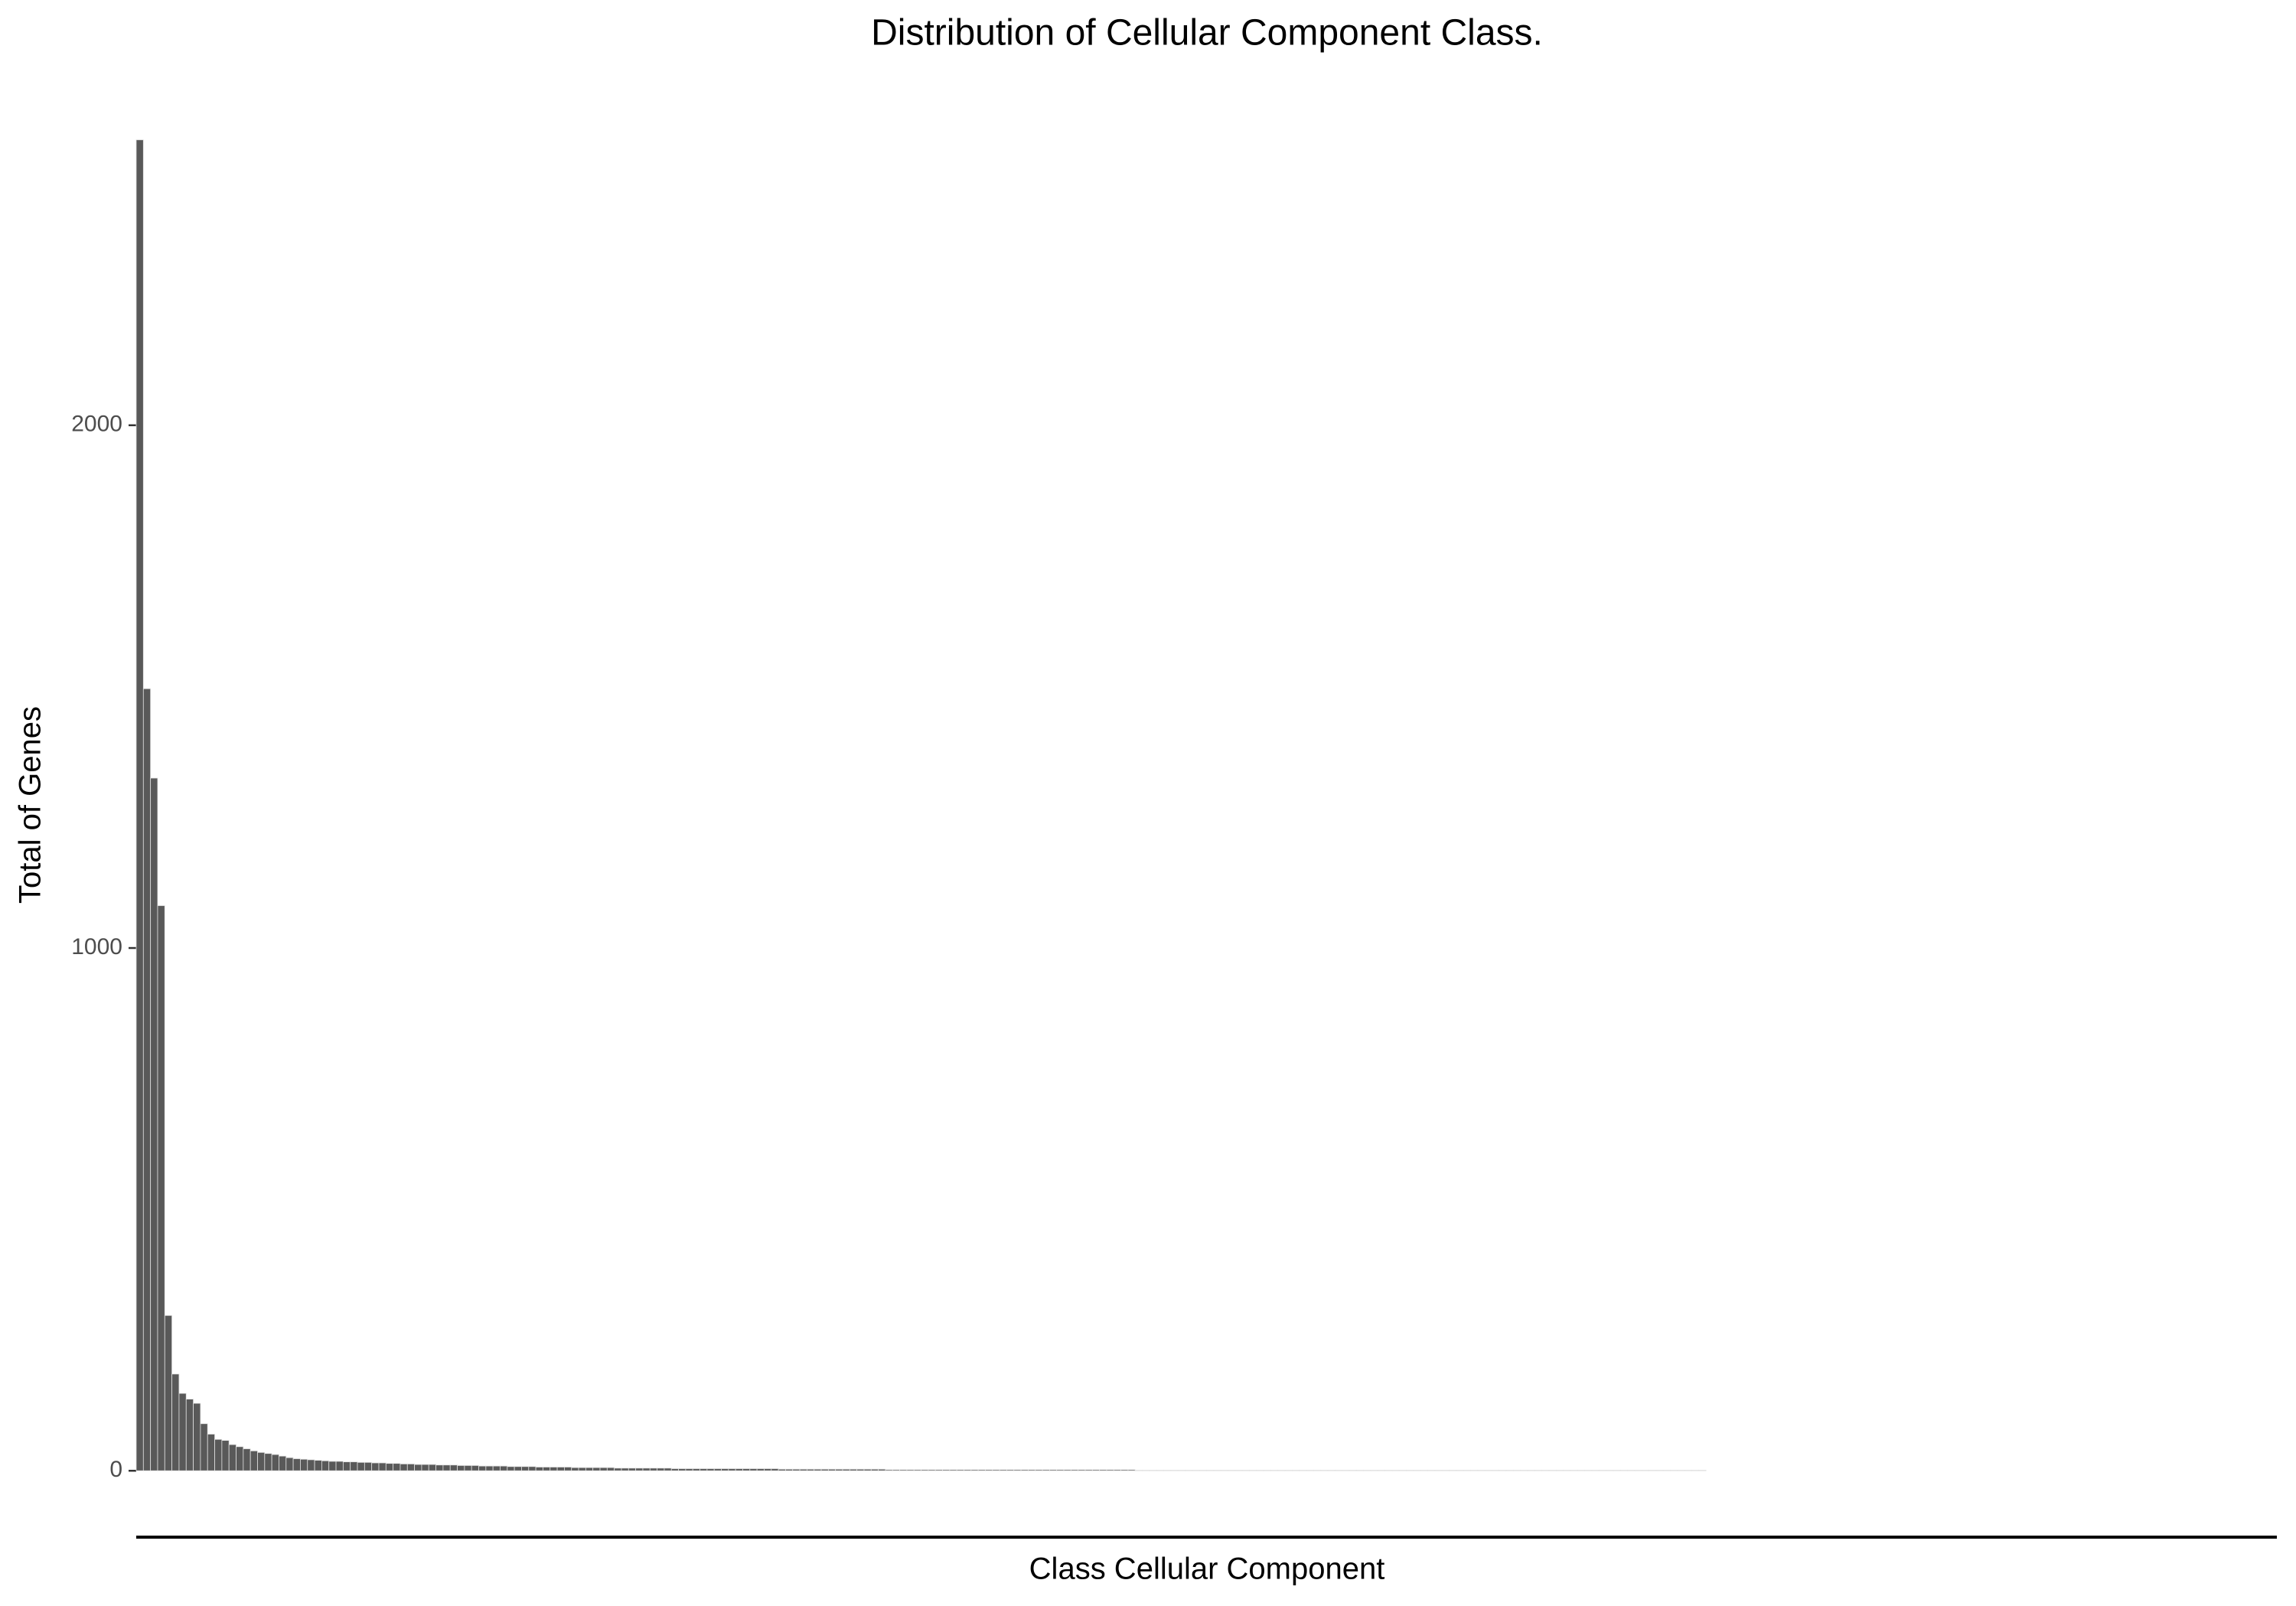 This screenshot has width=2296, height=1606. What do you see at coordinates (1207, 1569) in the screenshot?
I see `x-axis-label: Class Cellular Component` at bounding box center [1207, 1569].